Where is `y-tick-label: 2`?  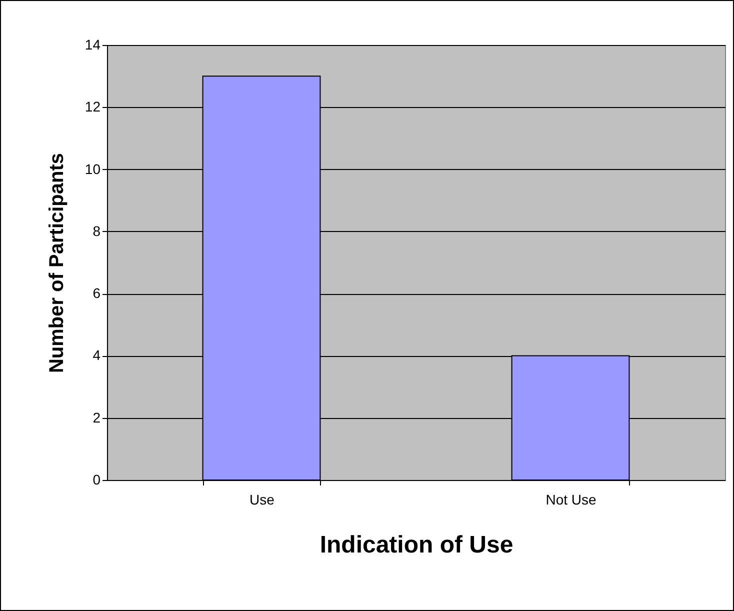
y-tick-label: 2 is located at coordinates (96, 417).